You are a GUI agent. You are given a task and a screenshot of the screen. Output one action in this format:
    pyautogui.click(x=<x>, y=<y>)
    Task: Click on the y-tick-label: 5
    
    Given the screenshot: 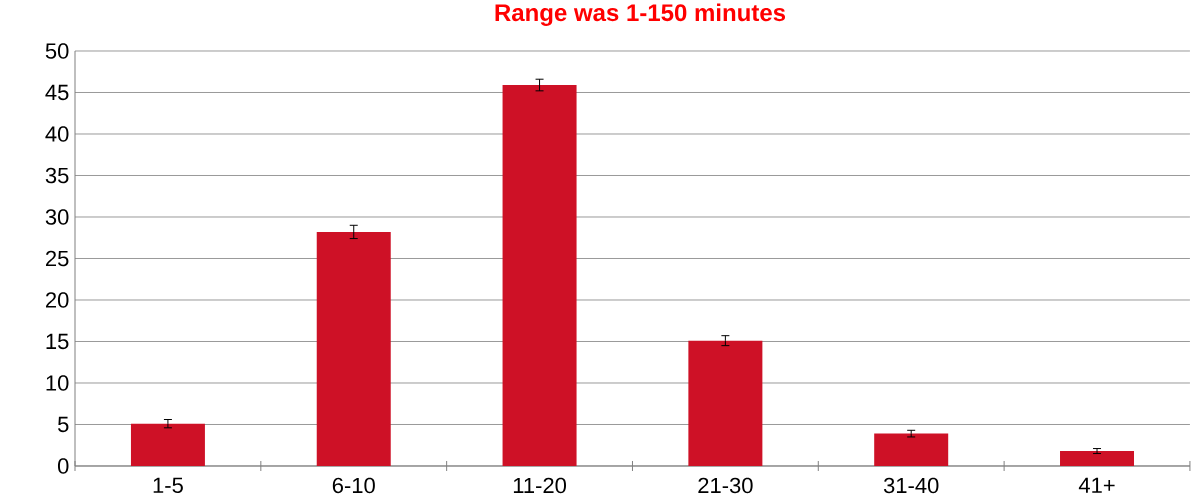 What is the action you would take?
    pyautogui.click(x=63, y=425)
    